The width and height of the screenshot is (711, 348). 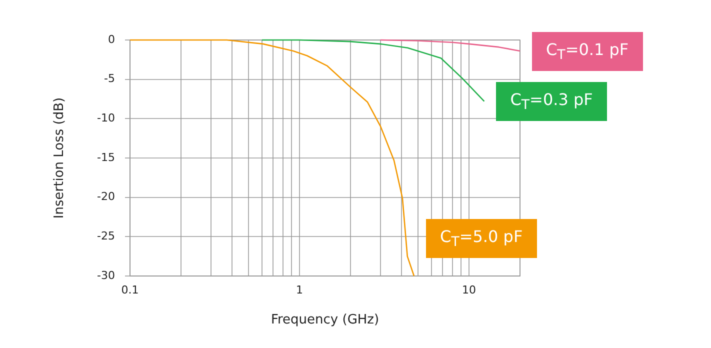 What do you see at coordinates (106, 236) in the screenshot?
I see `y-tick-label: -25` at bounding box center [106, 236].